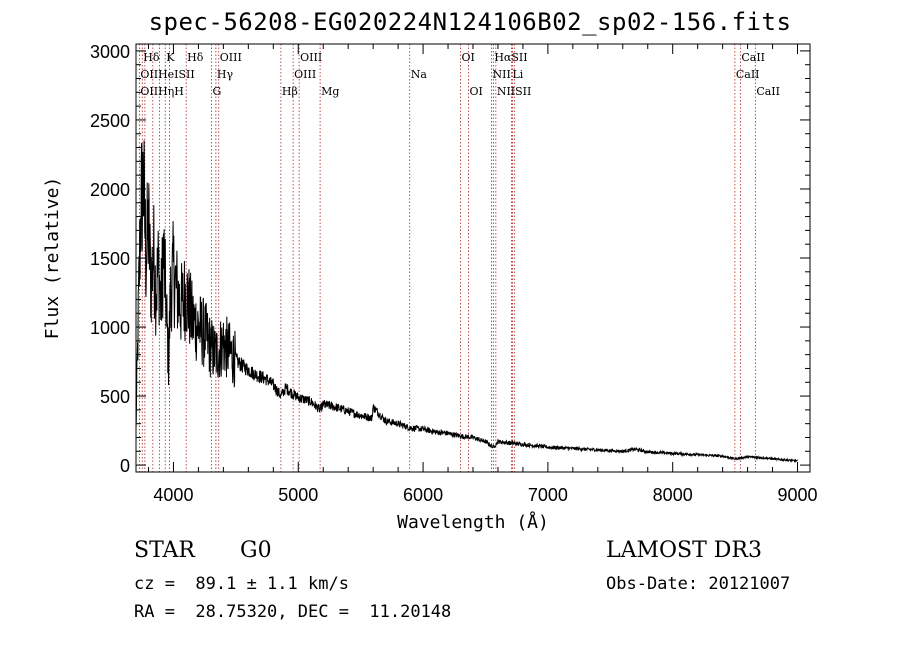  What do you see at coordinates (510, 57) in the screenshot?
I see `line-label: HαSII` at bounding box center [510, 57].